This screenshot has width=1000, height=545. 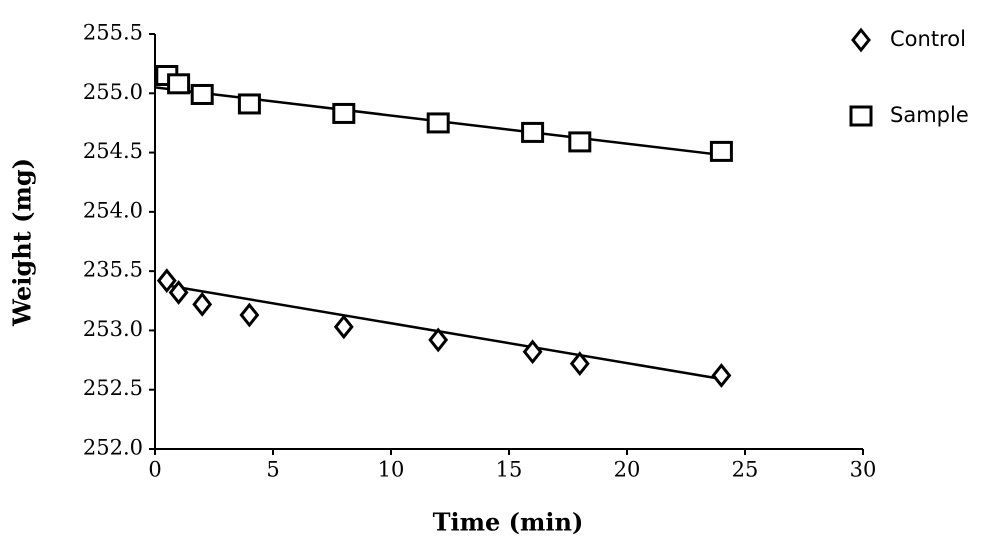 What do you see at coordinates (863, 470) in the screenshot?
I see `x-tick-label: 30` at bounding box center [863, 470].